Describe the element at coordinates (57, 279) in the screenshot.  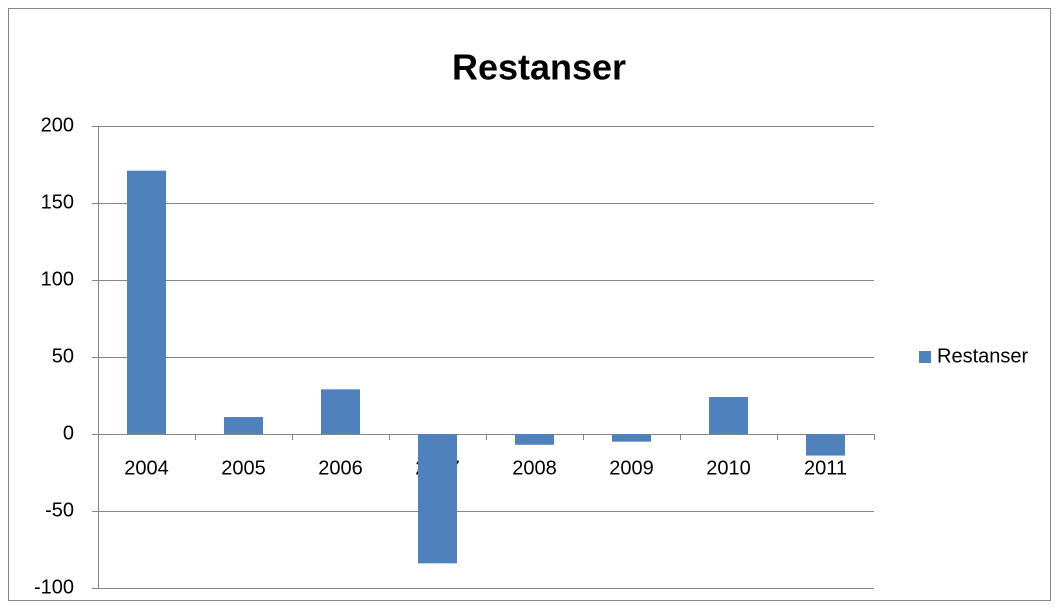
I see `y-tick-label: 100` at that location.